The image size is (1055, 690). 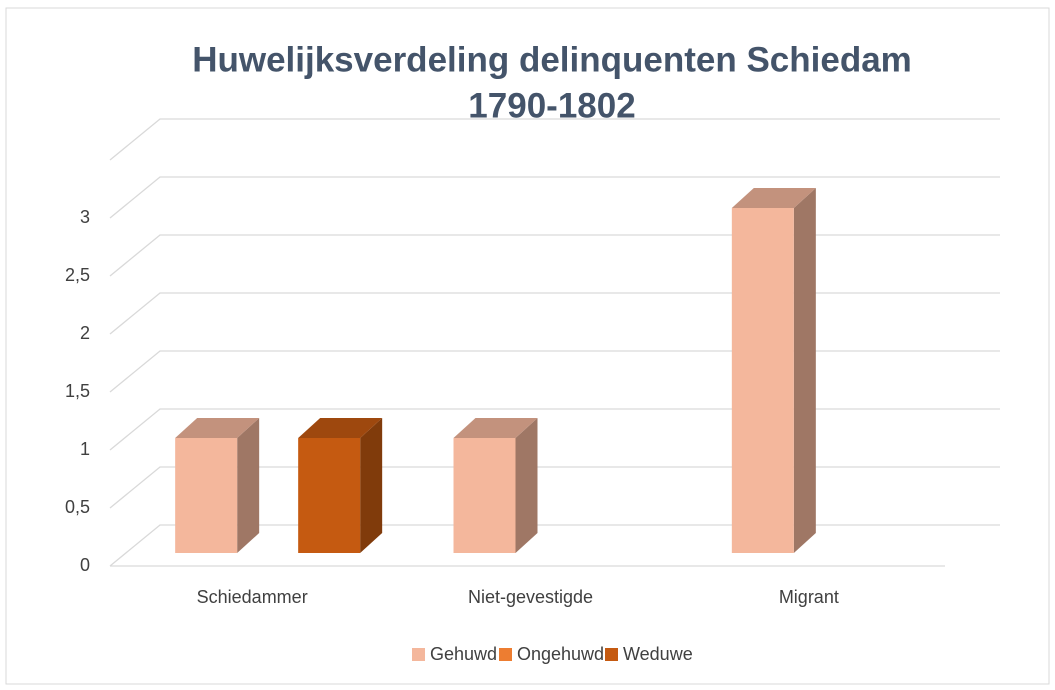 I want to click on legend-label: Ongehuwd, so click(x=560, y=654).